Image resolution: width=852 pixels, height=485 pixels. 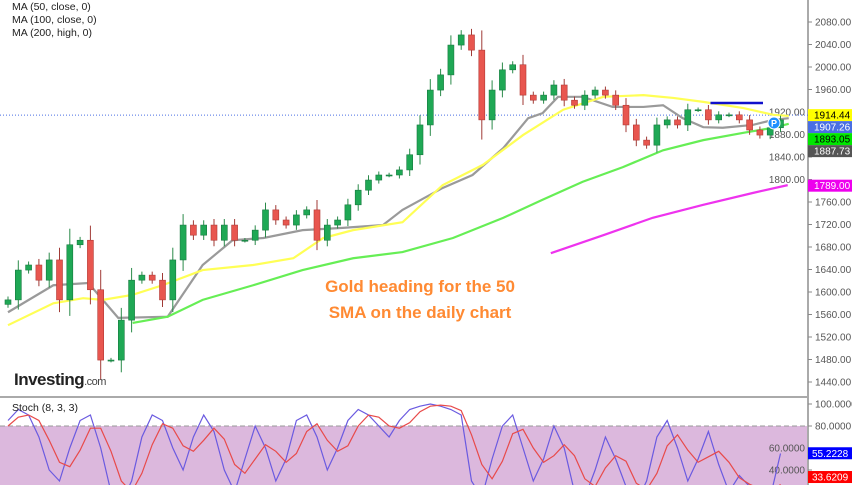 What do you see at coordinates (420, 312) in the screenshot?
I see `annotation-line-2: SMA on the daily chart` at bounding box center [420, 312].